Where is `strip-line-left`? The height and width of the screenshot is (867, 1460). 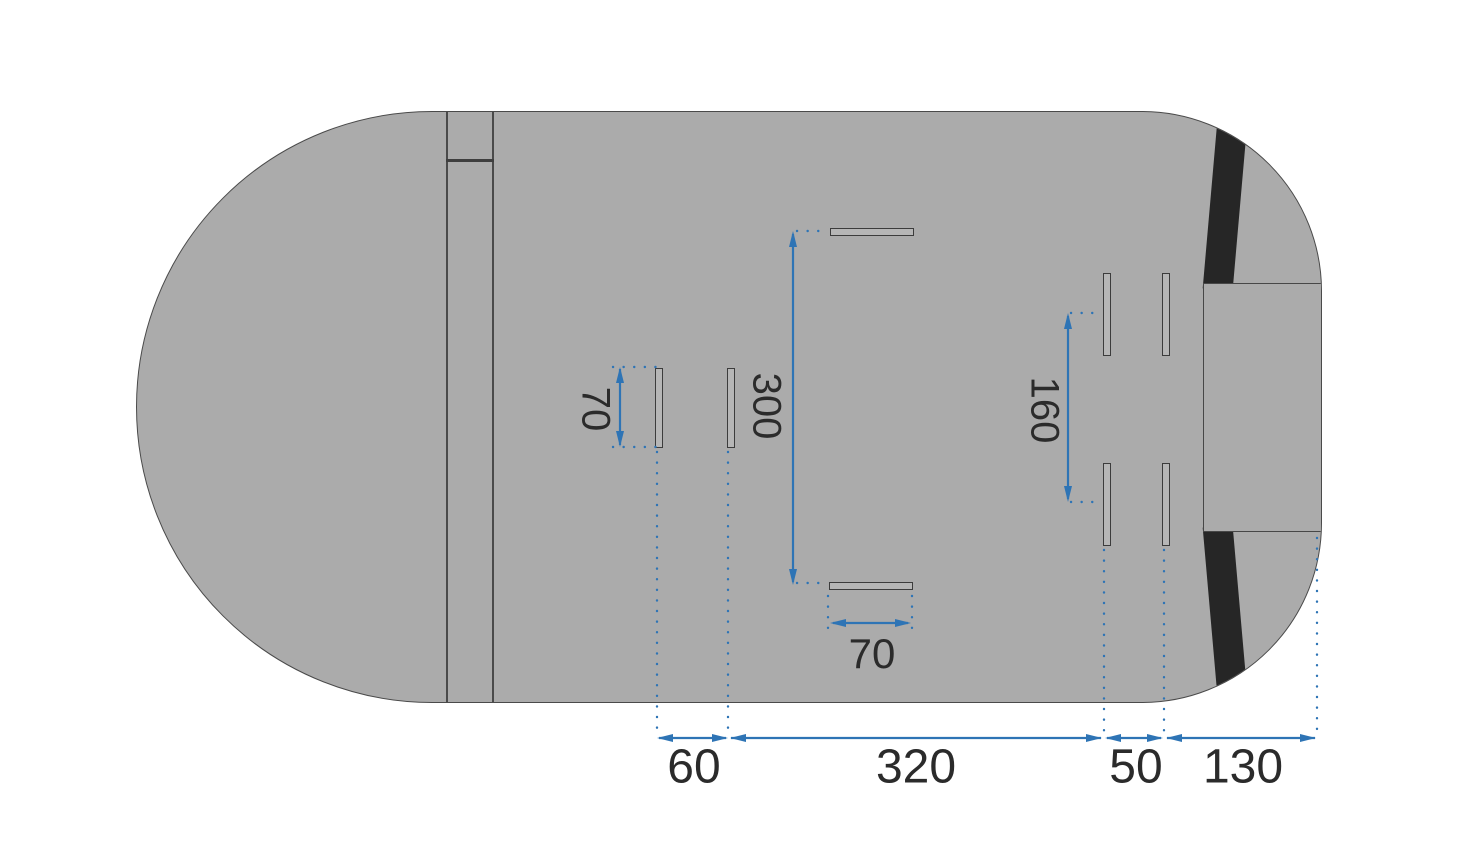 strip-line-left is located at coordinates (447, 407).